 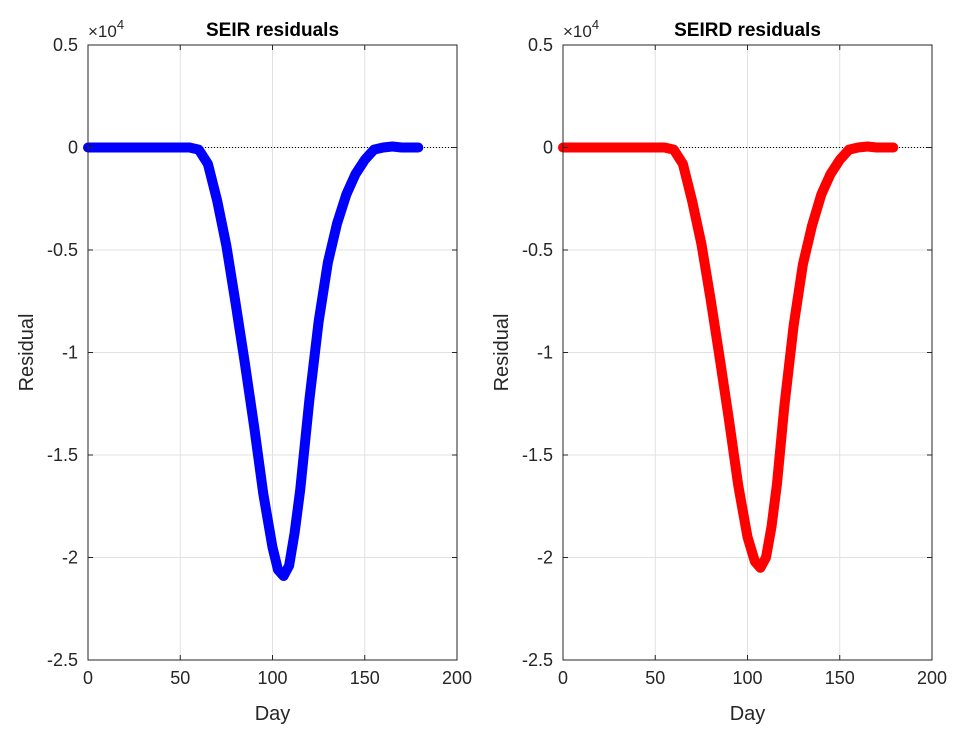 I want to click on chart-title: SEIRD residuals, so click(x=747, y=30).